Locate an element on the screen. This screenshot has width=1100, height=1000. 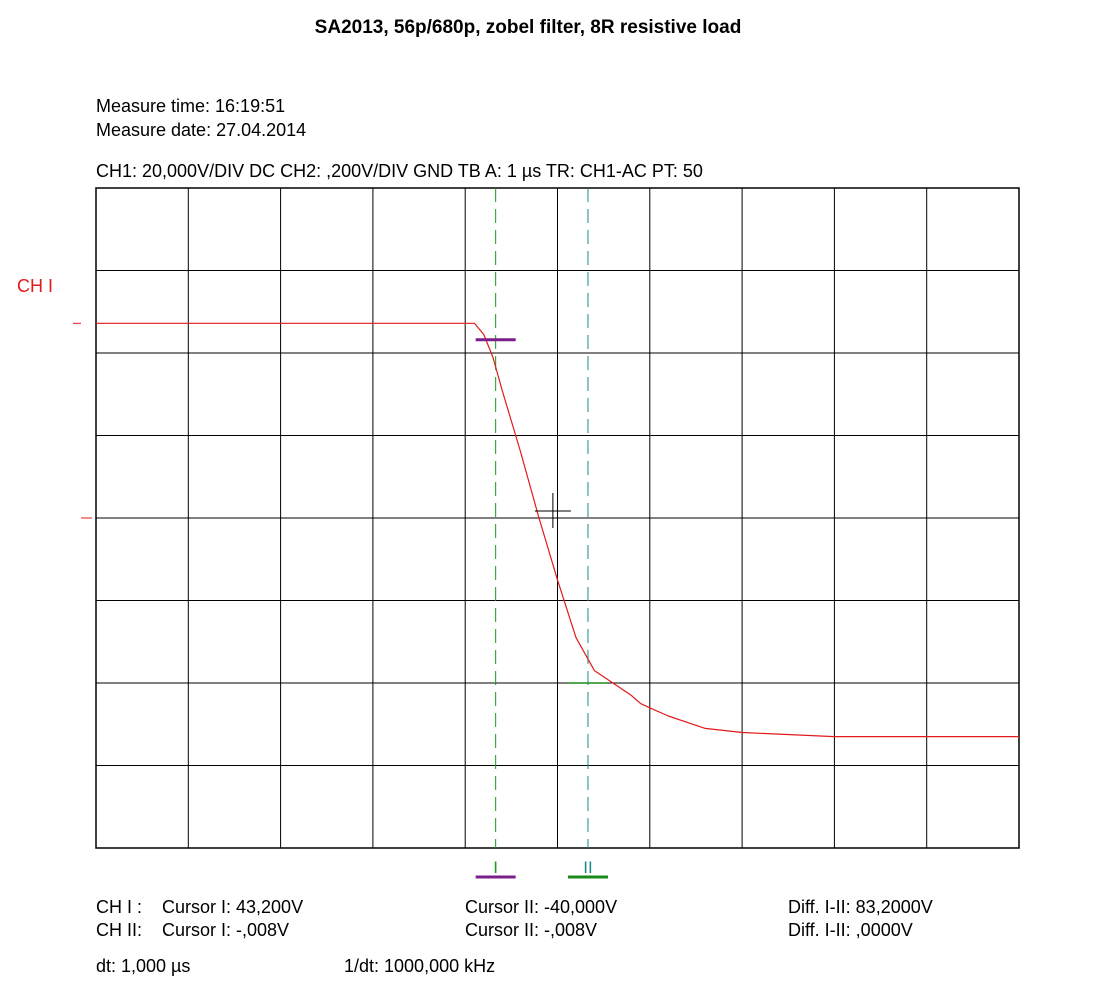
cursor-2-label: II is located at coordinates (587, 867).